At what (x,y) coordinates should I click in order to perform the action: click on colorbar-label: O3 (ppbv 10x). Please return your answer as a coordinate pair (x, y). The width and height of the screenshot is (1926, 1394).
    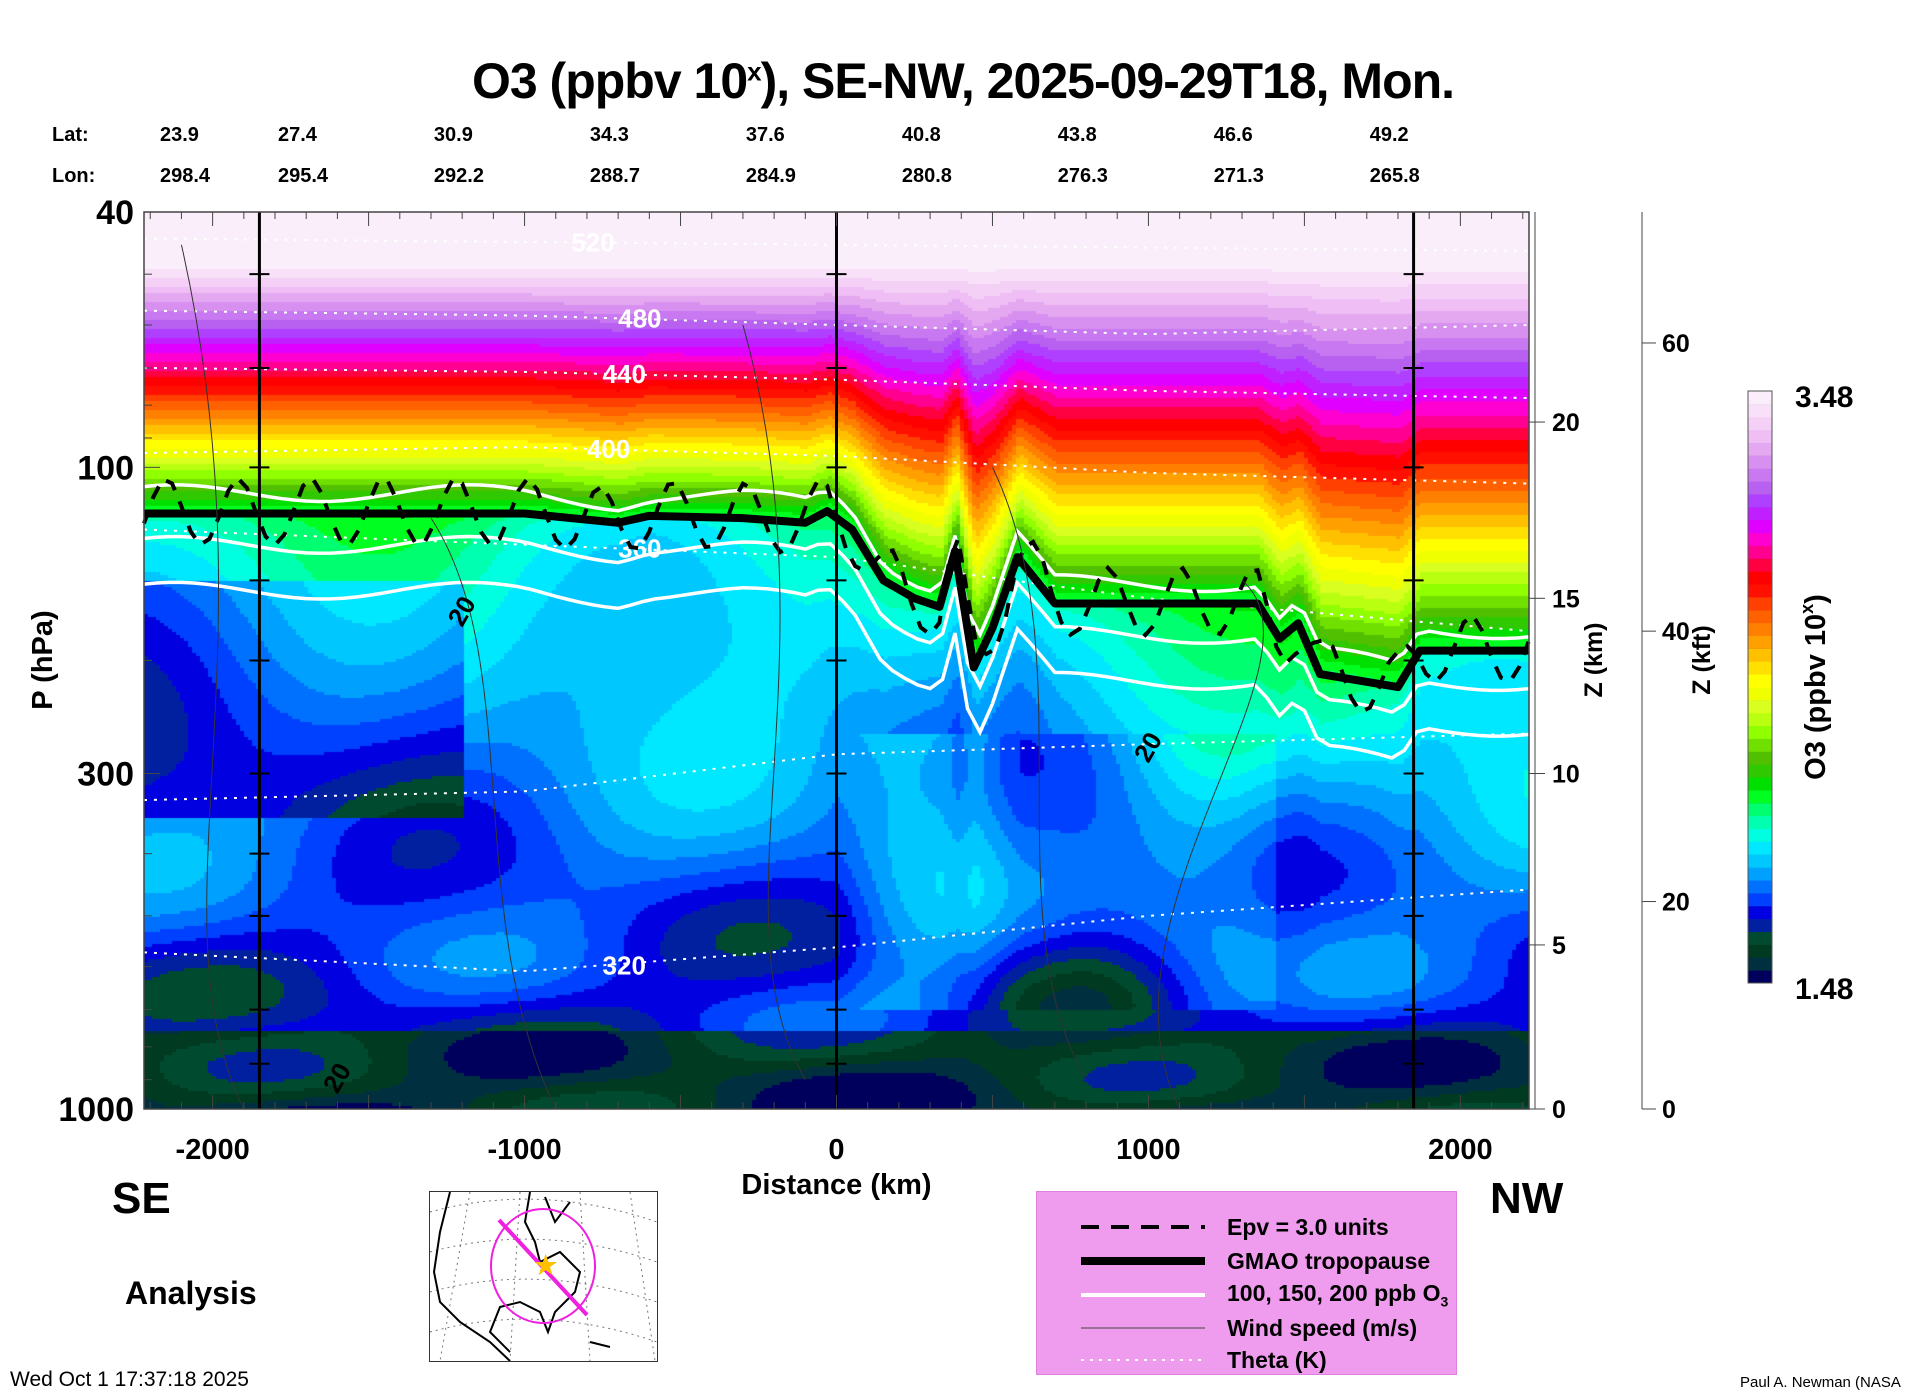
    Looking at the image, I should click on (1814, 687).